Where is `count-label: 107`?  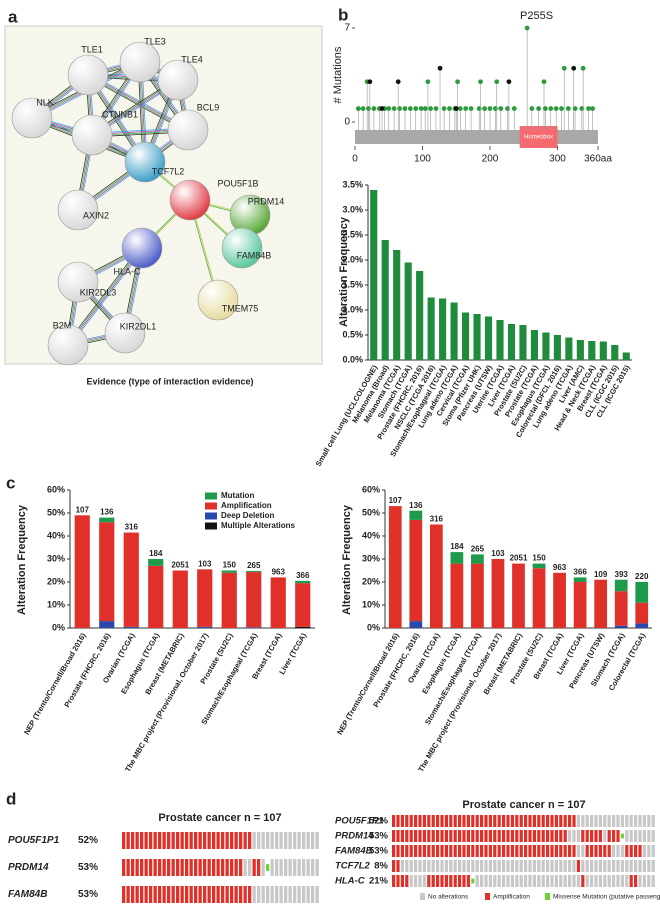 count-label: 107 is located at coordinates (396, 500).